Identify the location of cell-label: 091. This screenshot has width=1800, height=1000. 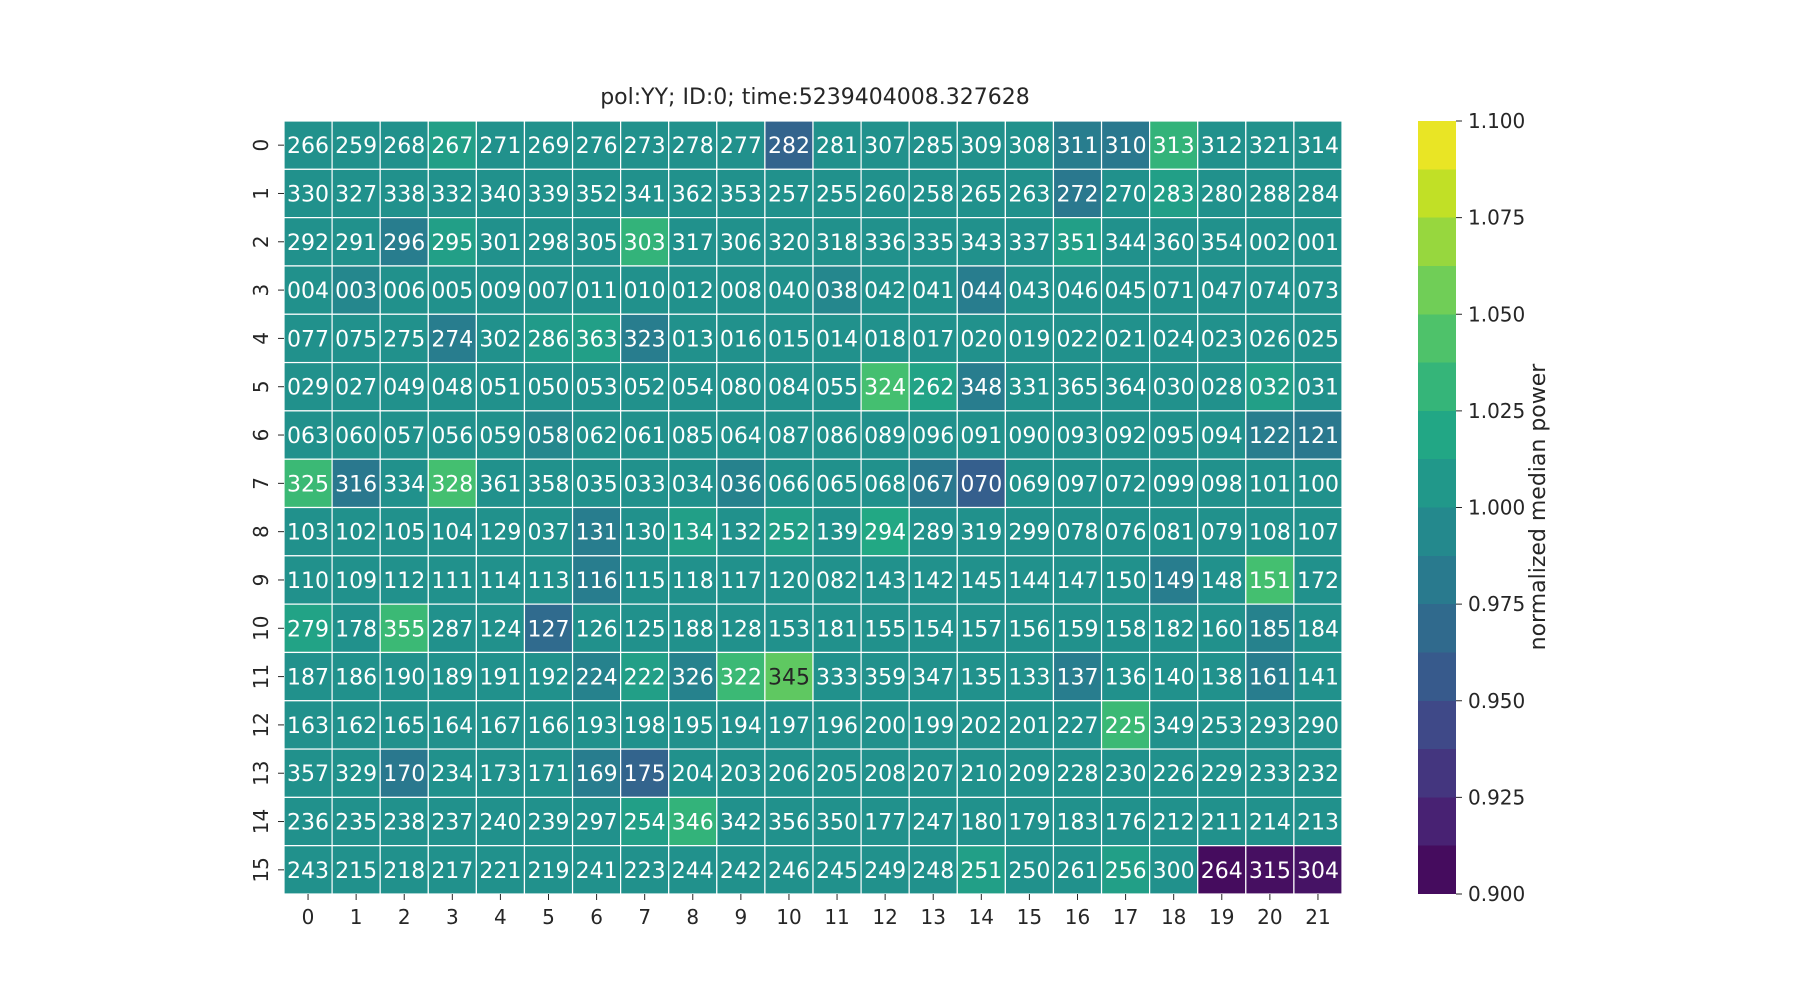
(981, 436).